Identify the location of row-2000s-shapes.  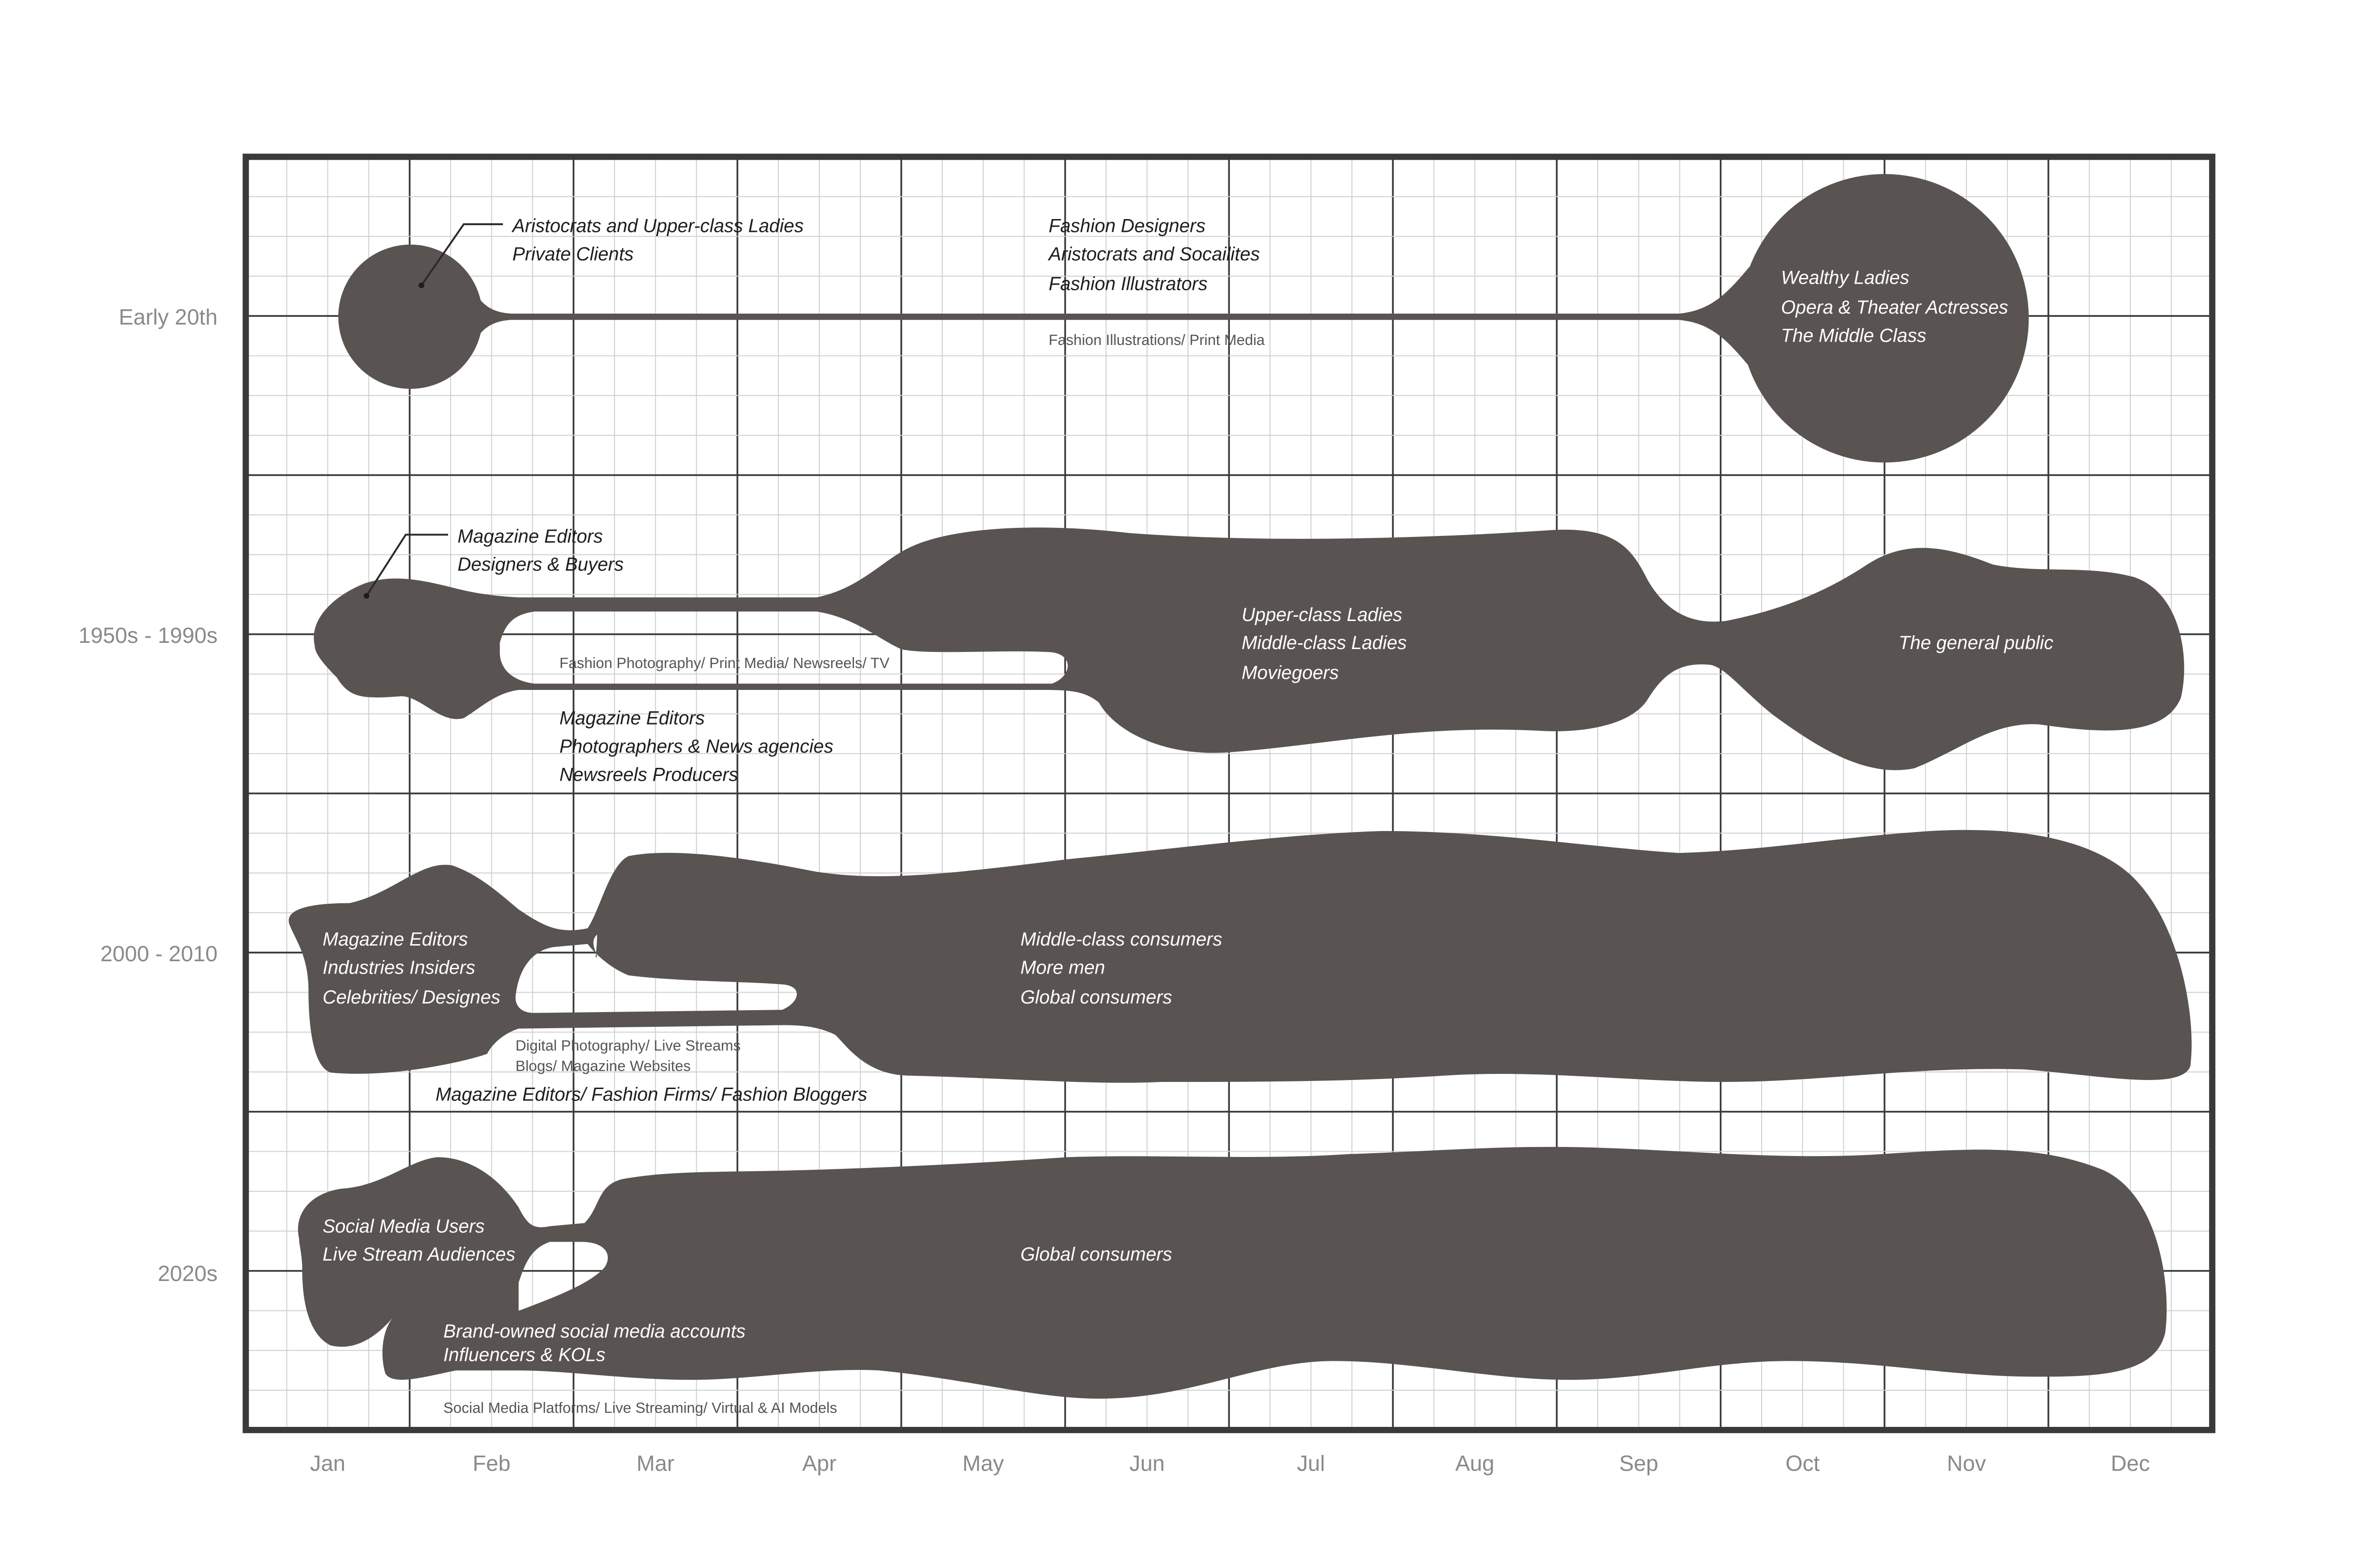
(1240, 957).